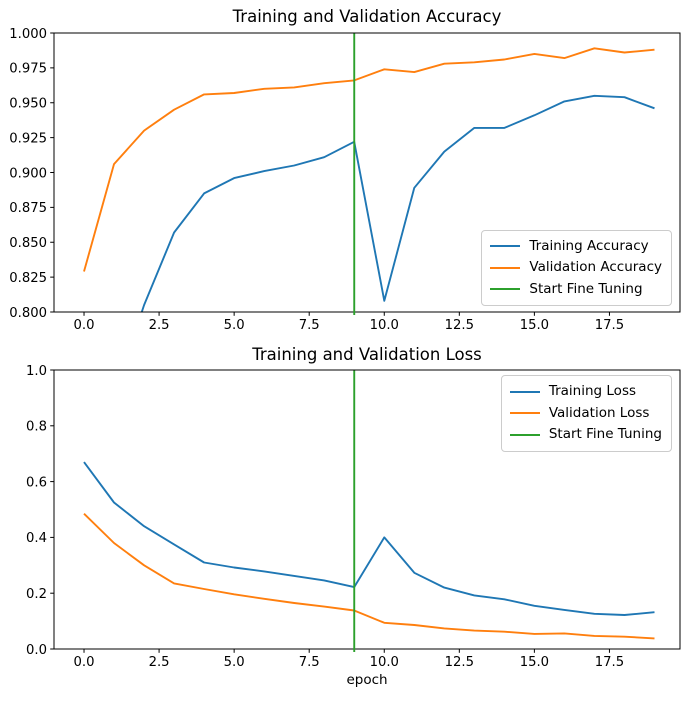 Image resolution: width=689 pixels, height=701 pixels. I want to click on training-loss-swatch-icon, so click(524, 391).